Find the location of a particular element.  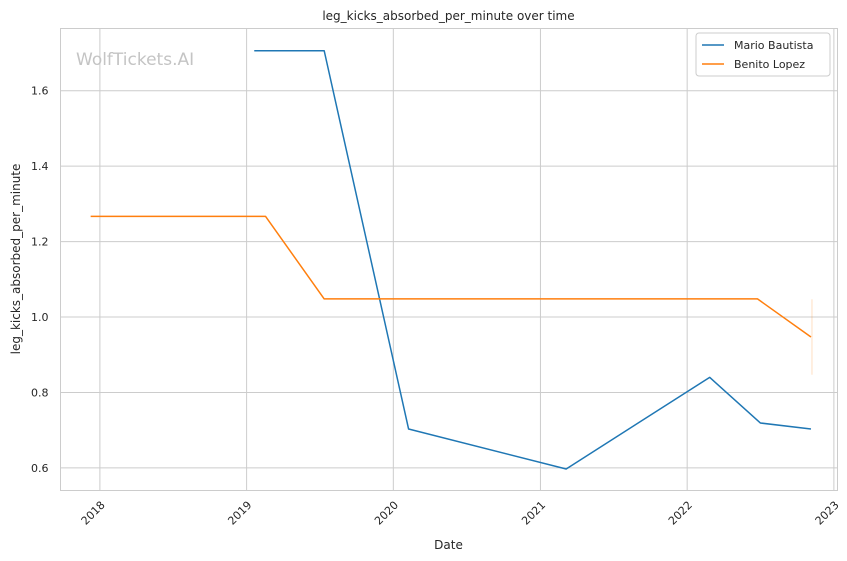

y-axis-title: leg_kicks_absorbed_per_minute is located at coordinates (16, 259).